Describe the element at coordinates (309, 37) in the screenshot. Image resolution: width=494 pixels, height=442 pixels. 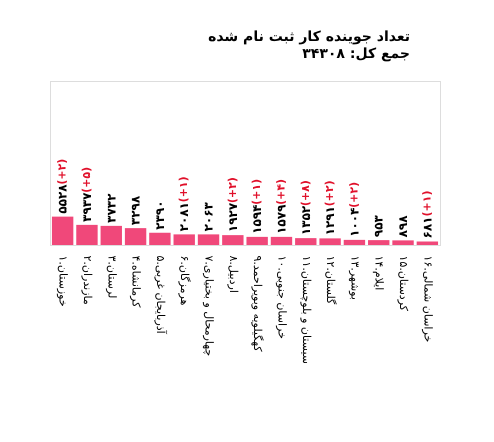
I see `chart-title: تعداد جوینده کار ثبت نام شده` at that location.